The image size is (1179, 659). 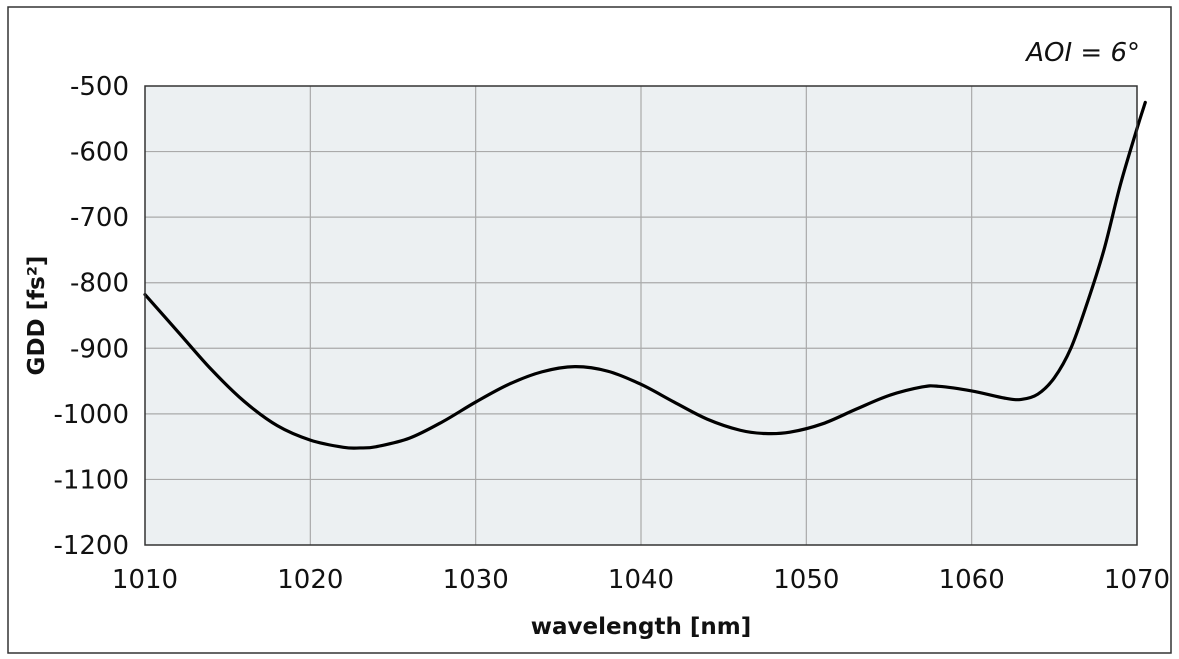 What do you see at coordinates (1137, 580) in the screenshot?
I see `x-tick-label: 1070` at bounding box center [1137, 580].